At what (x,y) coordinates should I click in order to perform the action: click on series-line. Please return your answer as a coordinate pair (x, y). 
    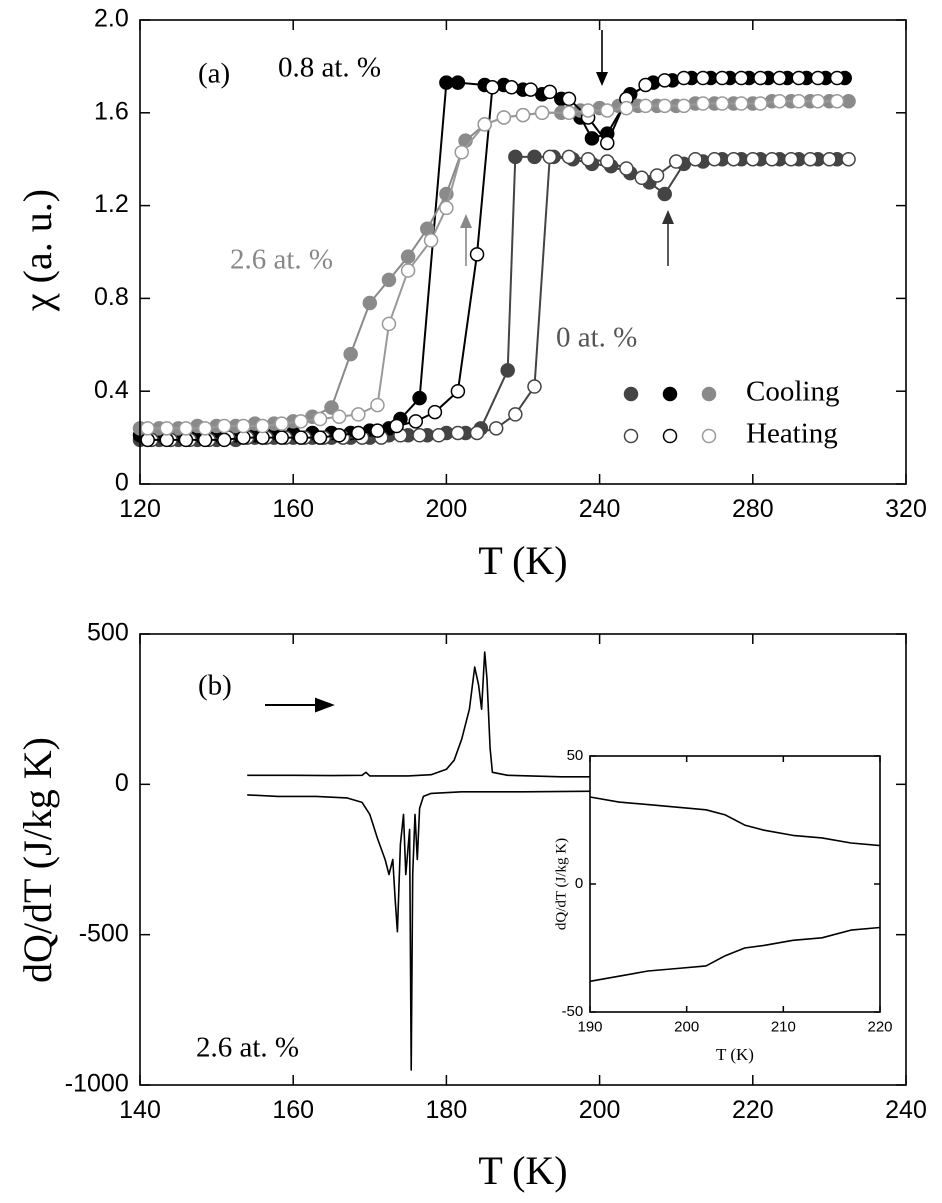
    Looking at the image, I should click on (511, 929).